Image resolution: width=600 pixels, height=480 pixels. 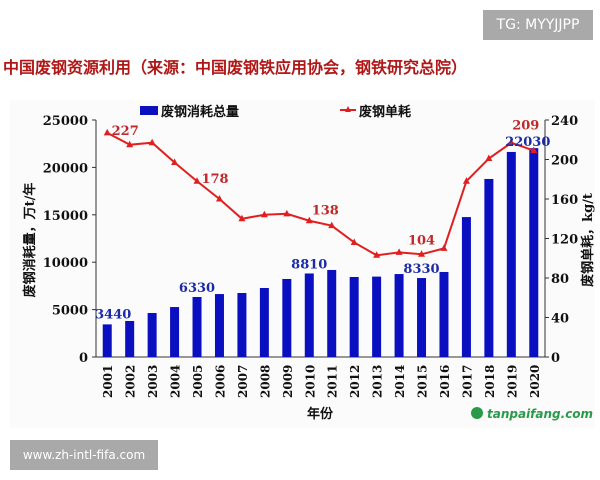 I want to click on bar-2001, so click(x=107, y=340).